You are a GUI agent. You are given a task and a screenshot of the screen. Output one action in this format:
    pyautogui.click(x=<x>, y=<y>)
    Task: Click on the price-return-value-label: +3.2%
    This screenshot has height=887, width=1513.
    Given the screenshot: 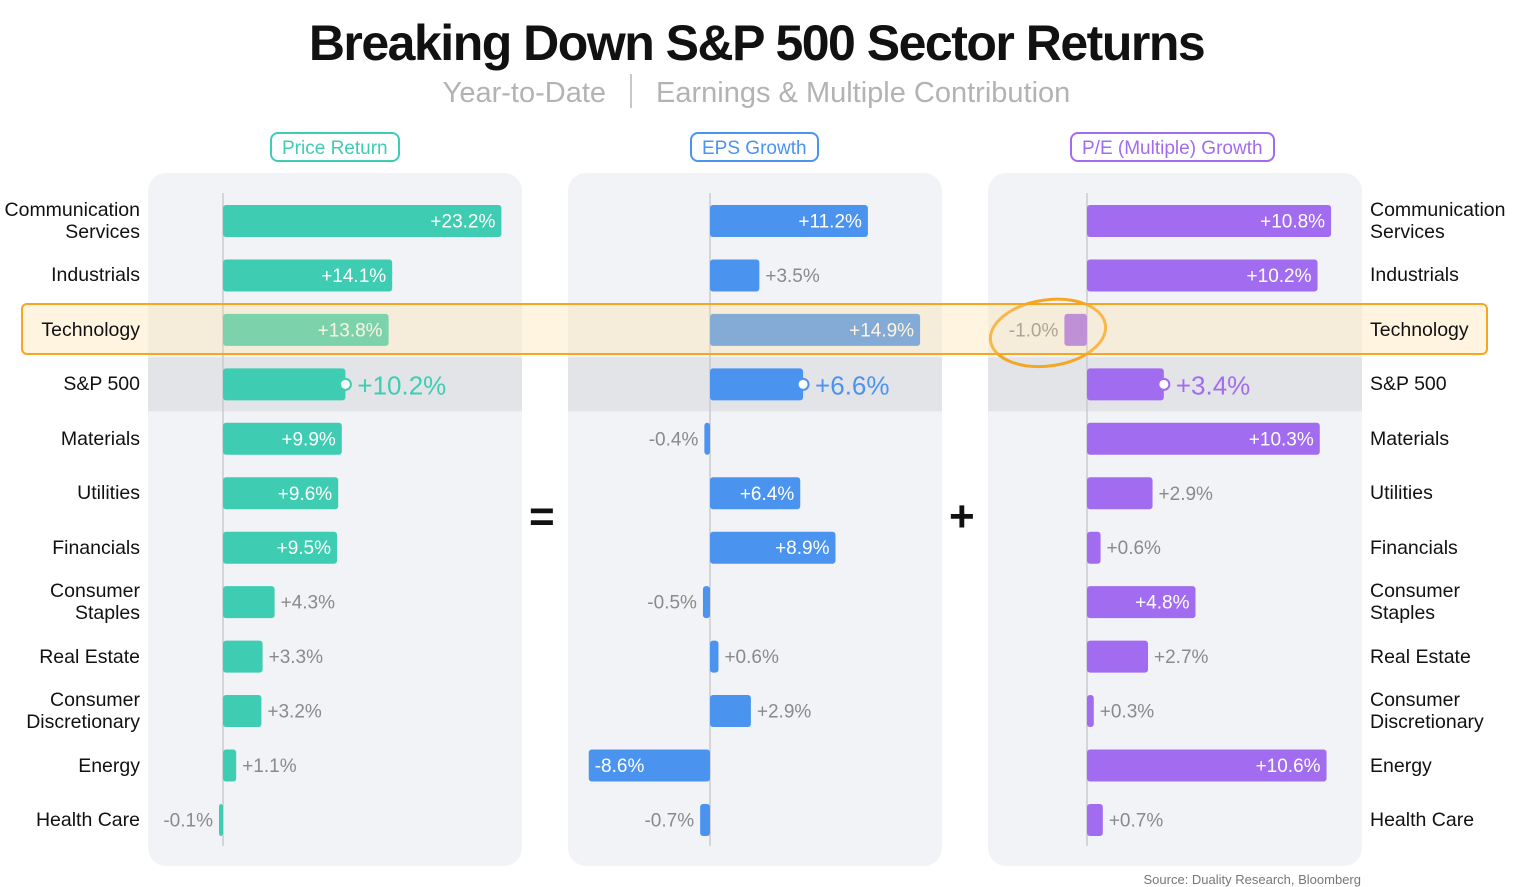 What is the action you would take?
    pyautogui.click(x=294, y=712)
    